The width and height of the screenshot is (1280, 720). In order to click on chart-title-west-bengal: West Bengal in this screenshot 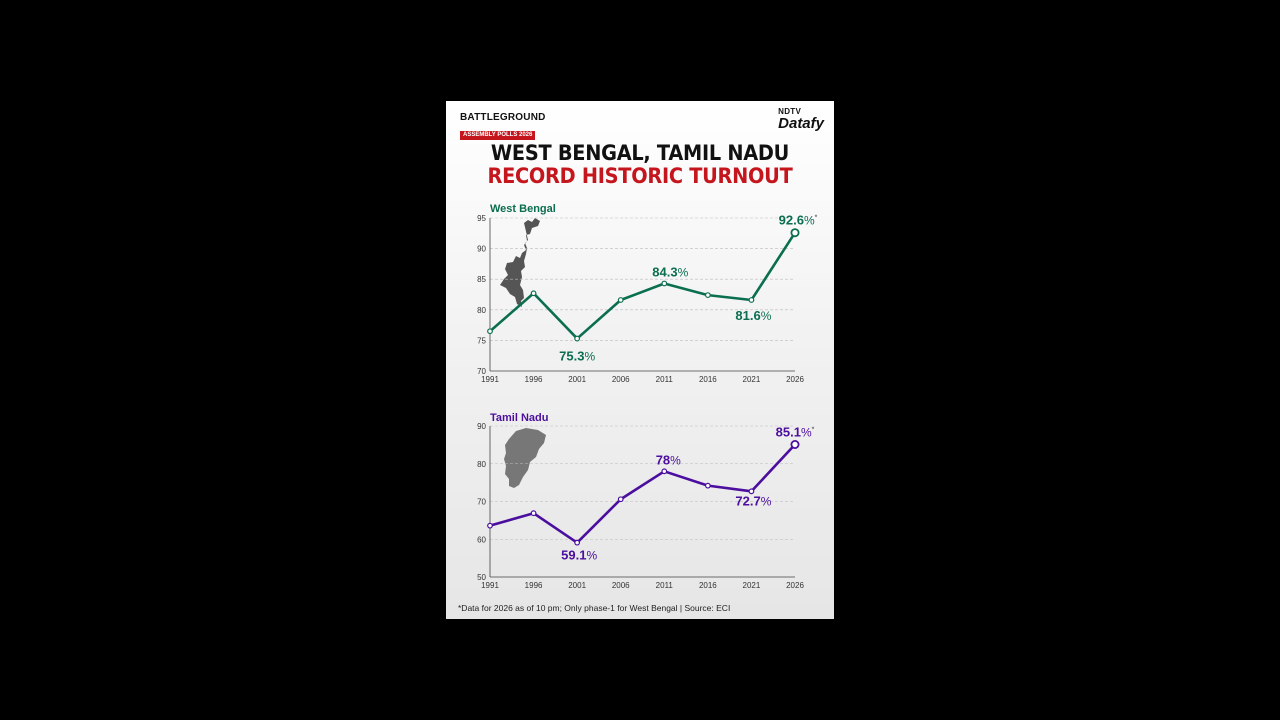, I will do `click(523, 209)`.